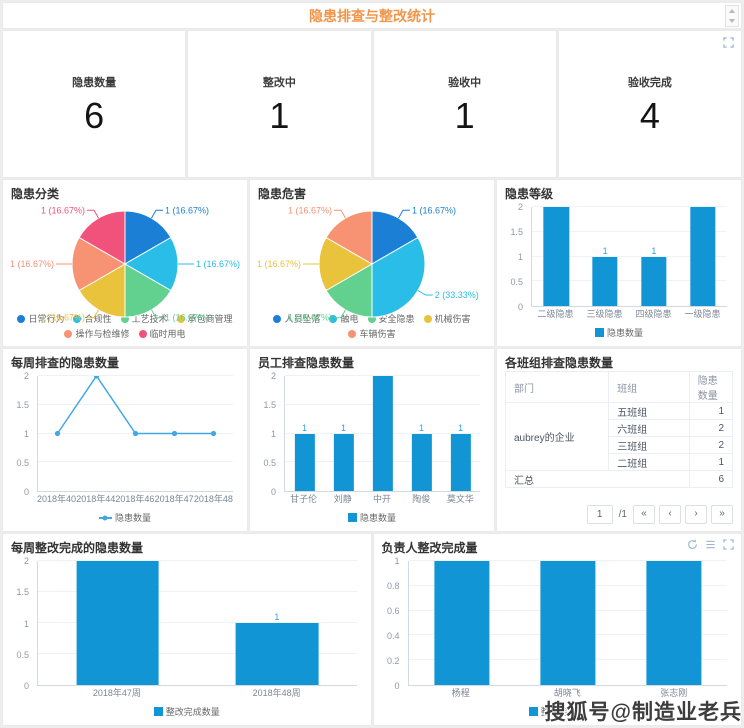  I want to click on legend-label: 机械伤害, so click(452, 319).